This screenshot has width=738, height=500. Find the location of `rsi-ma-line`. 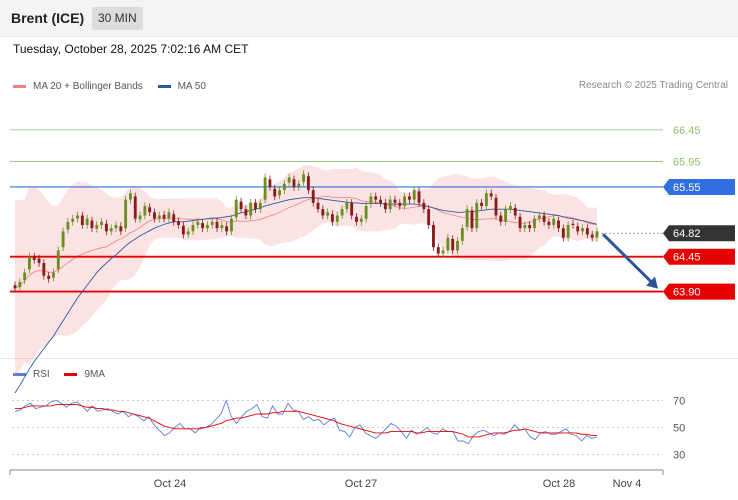

rsi-ma-line is located at coordinates (306, 421).